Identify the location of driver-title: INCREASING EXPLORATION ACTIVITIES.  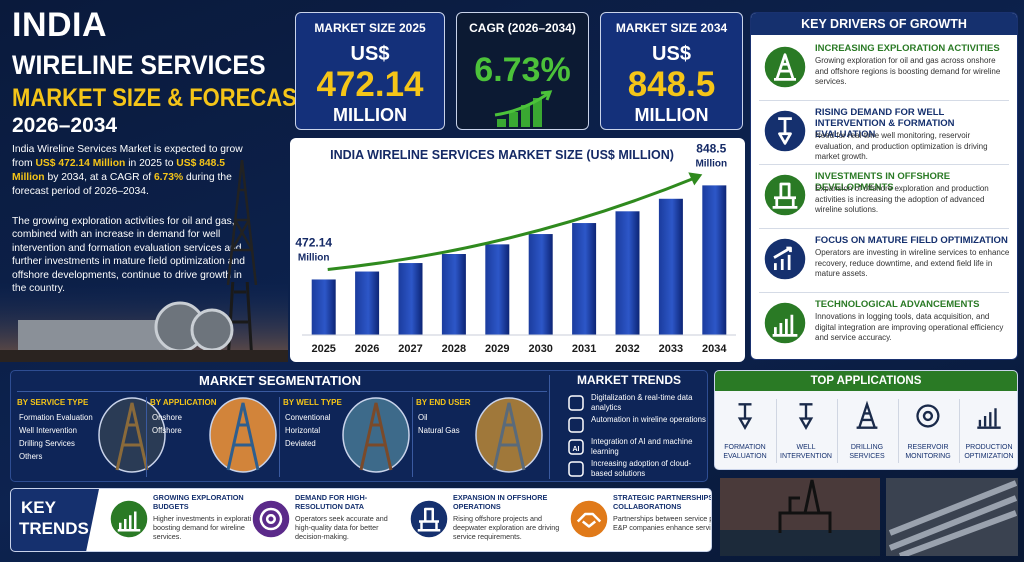
(907, 48).